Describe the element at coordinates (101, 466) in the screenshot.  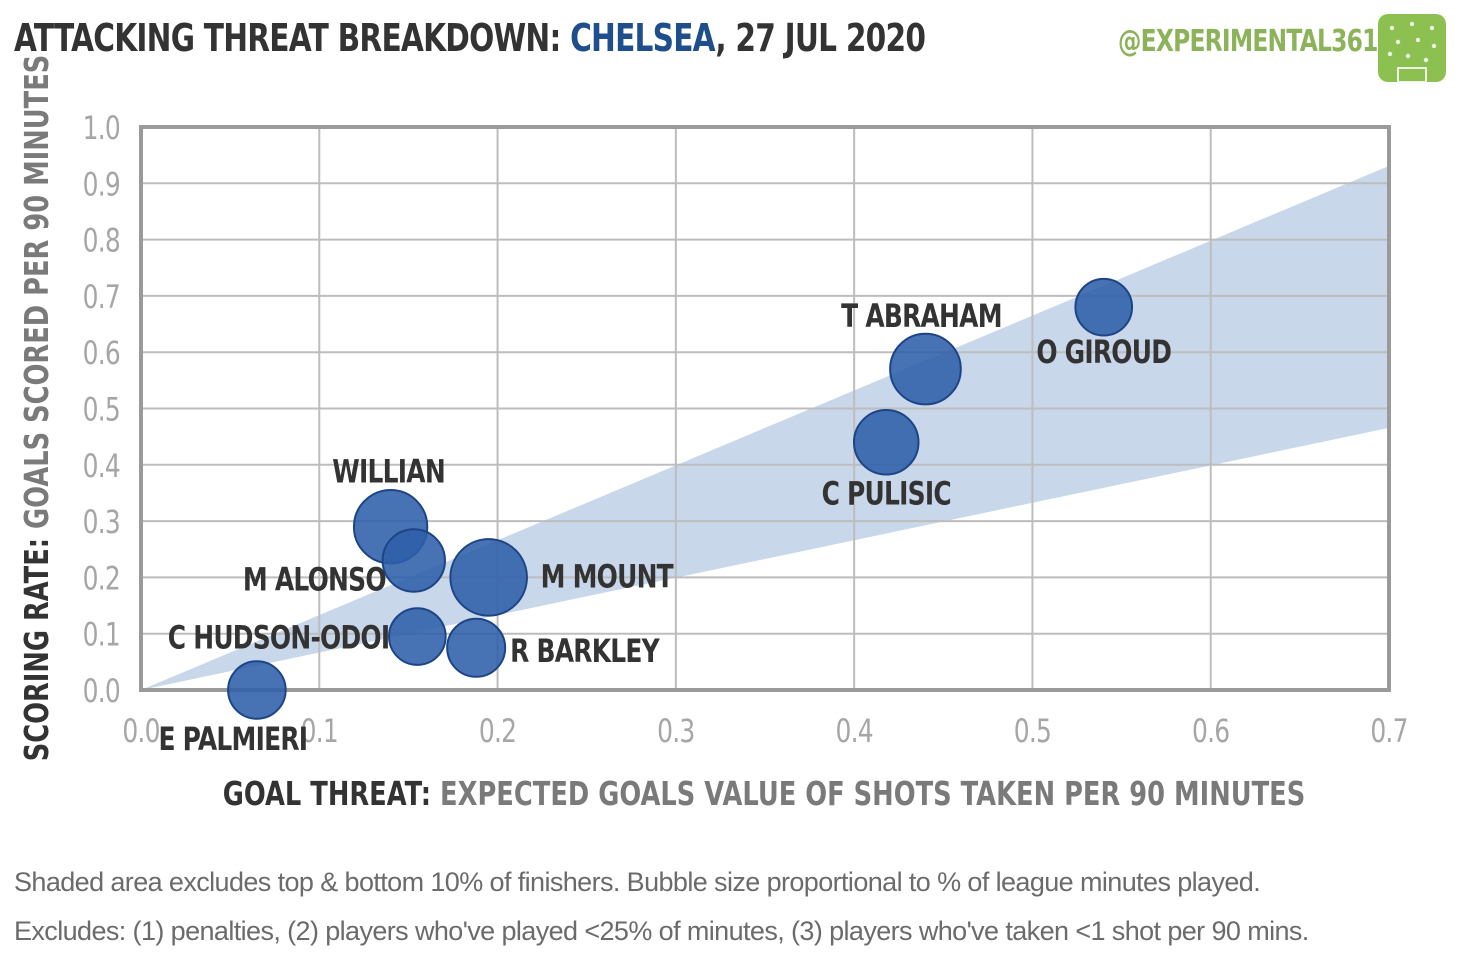
I see `y-tick-label: 0.4` at that location.